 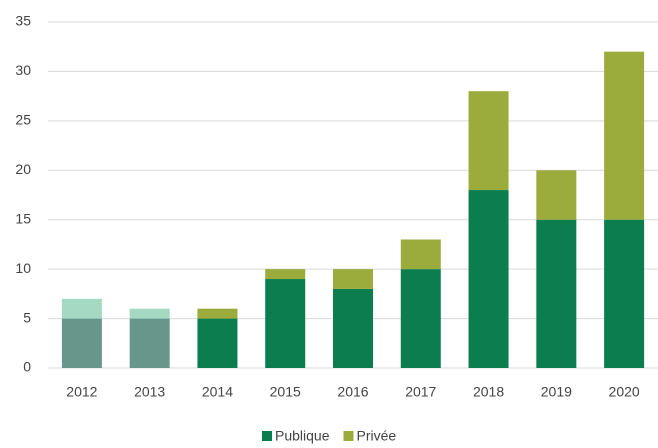 What do you see at coordinates (81, 392) in the screenshot?
I see `x-tick-label: 2012` at bounding box center [81, 392].